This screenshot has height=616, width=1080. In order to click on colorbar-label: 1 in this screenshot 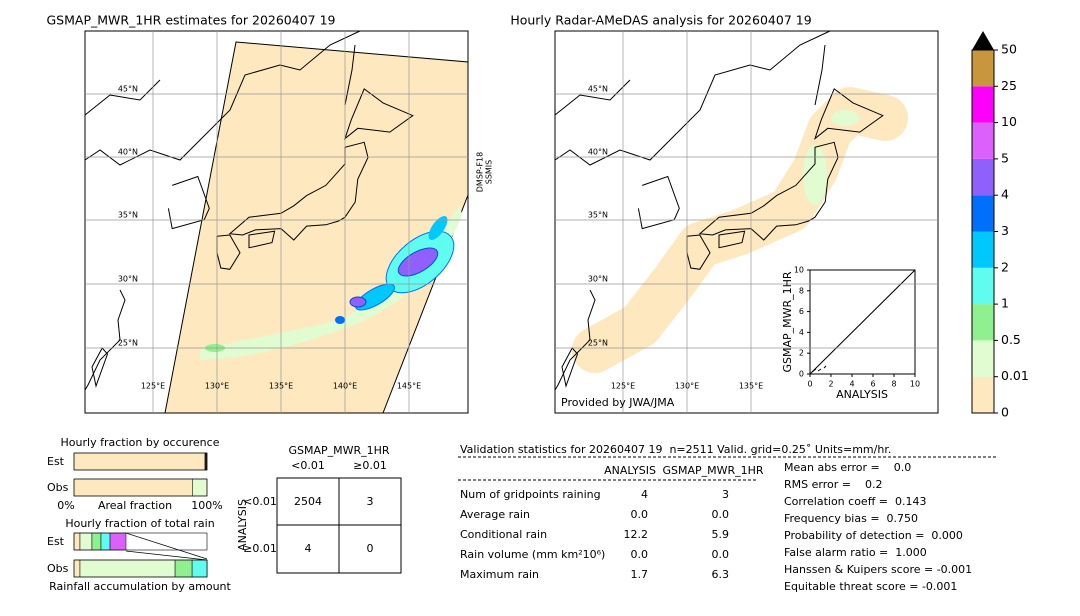, I will do `click(1005, 303)`.